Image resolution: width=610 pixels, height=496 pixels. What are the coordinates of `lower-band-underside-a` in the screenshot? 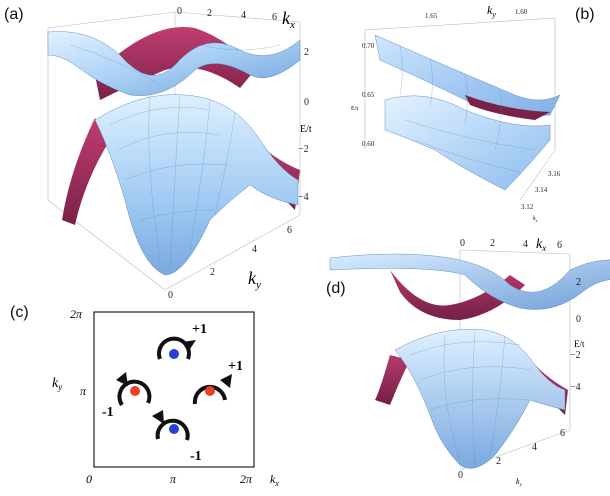 It's located at (86, 171).